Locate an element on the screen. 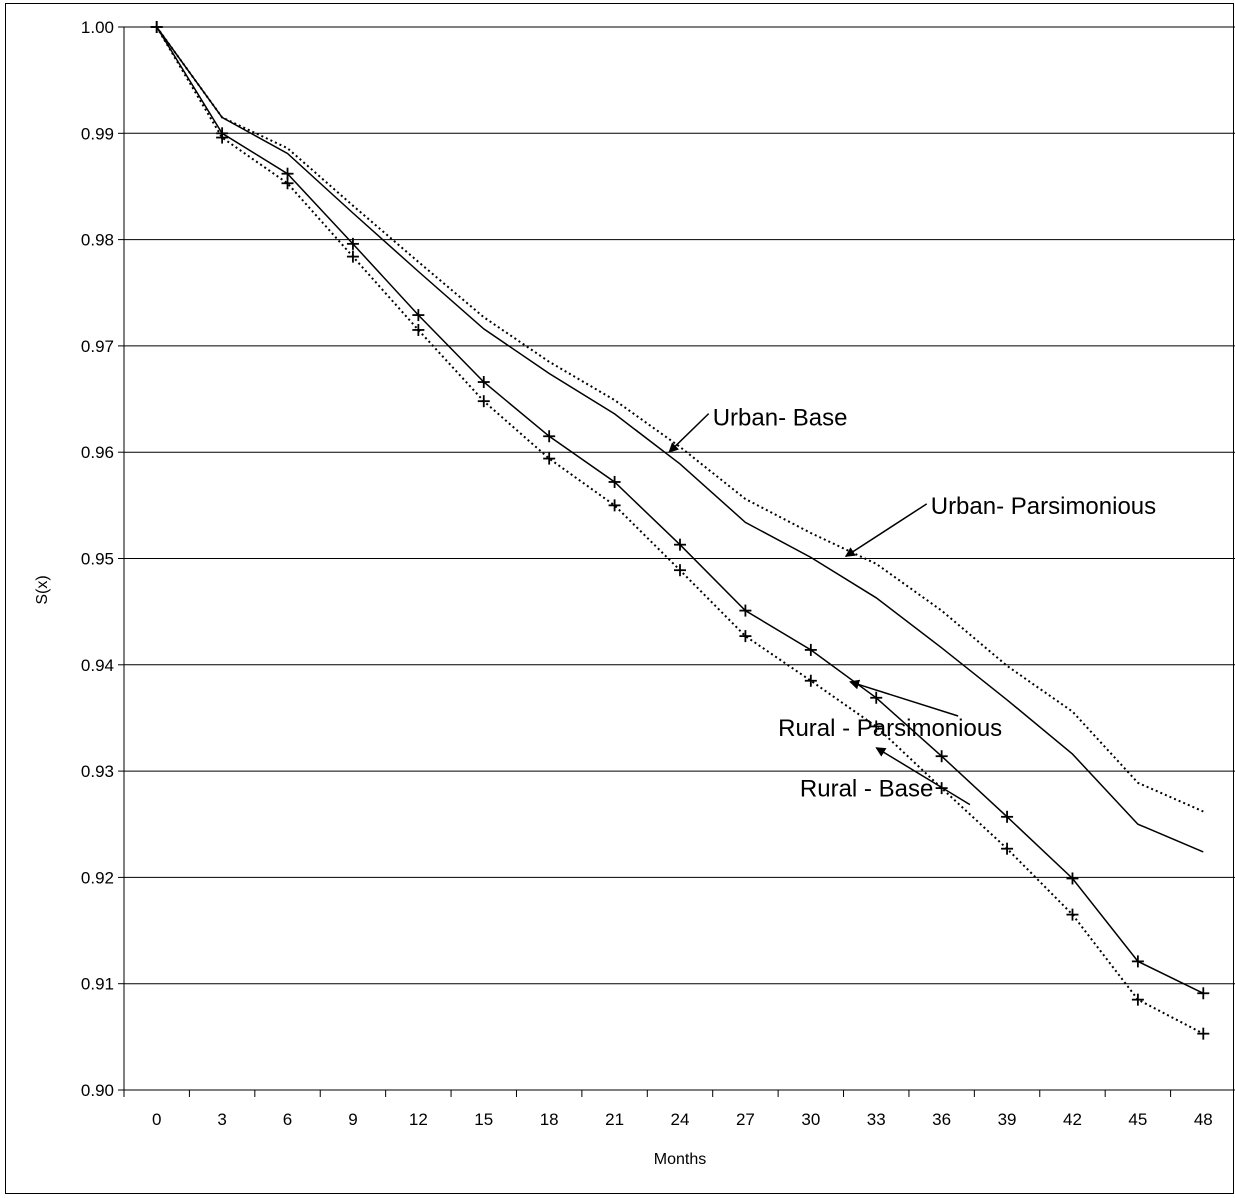 Image resolution: width=1235 pixels, height=1198 pixels. x-tick-label: 21 is located at coordinates (614, 1119).